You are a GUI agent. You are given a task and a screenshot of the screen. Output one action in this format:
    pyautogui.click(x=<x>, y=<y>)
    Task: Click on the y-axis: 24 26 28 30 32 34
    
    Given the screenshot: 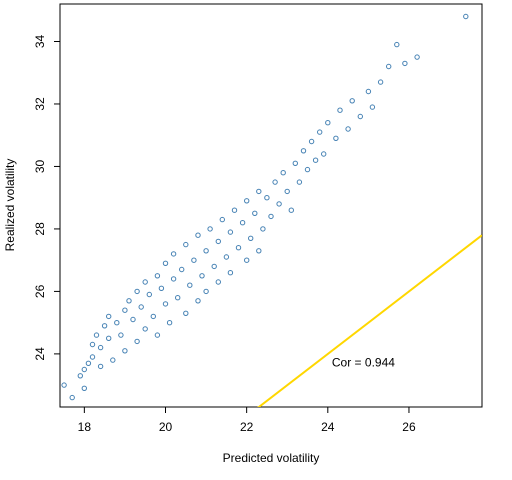 What is the action you would take?
    pyautogui.click(x=46, y=197)
    